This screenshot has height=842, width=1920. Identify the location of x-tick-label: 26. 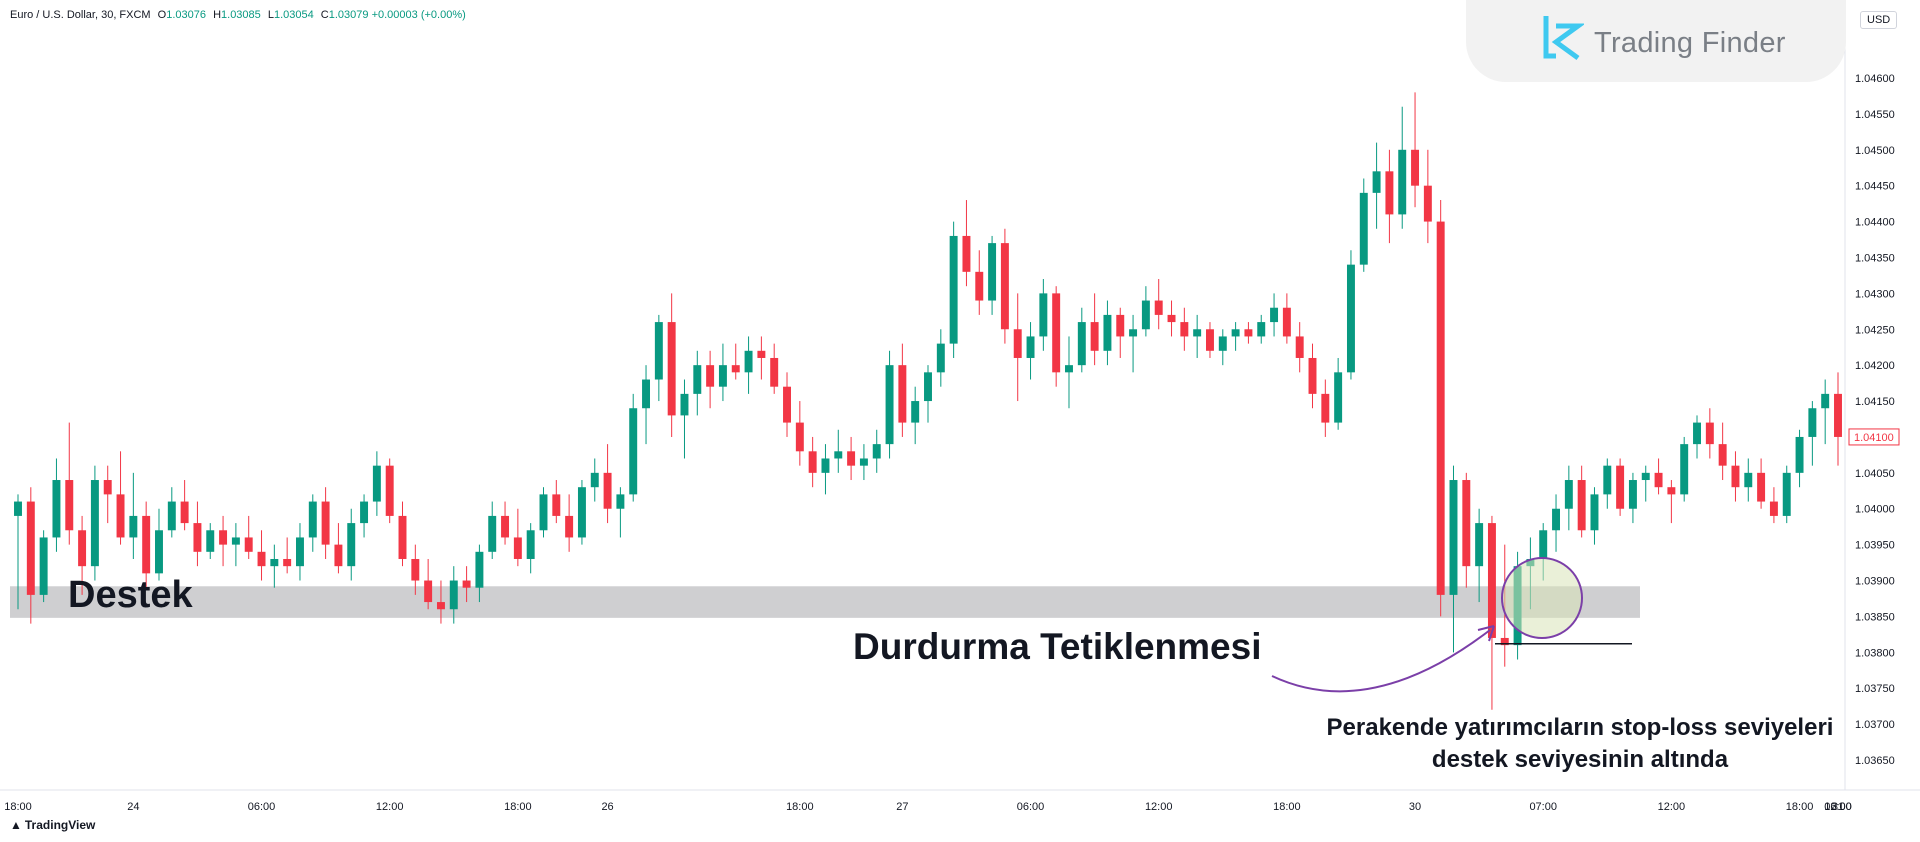
(607, 807).